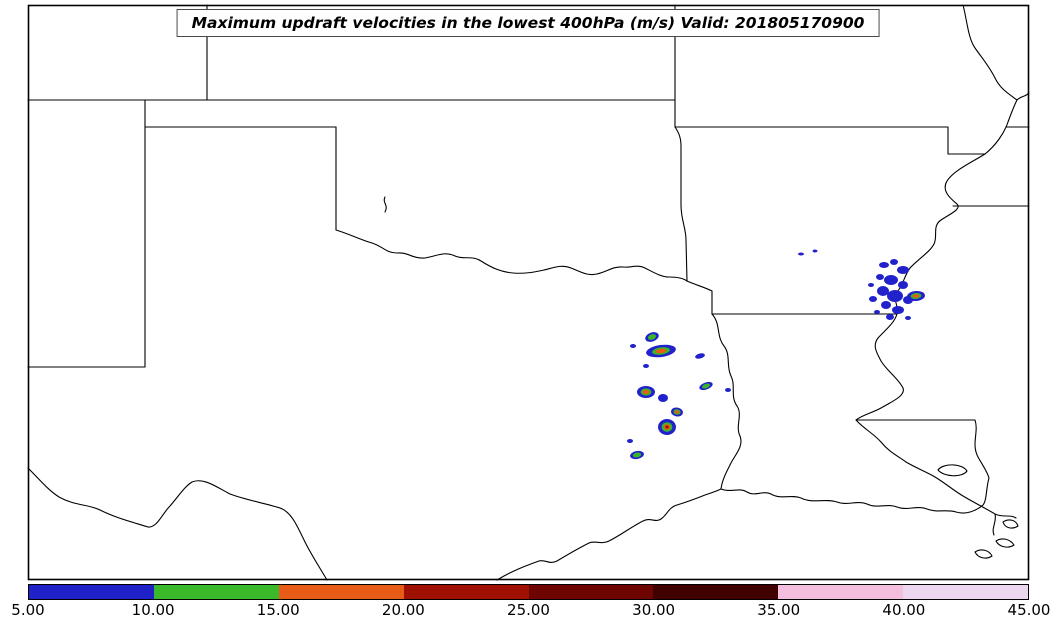  What do you see at coordinates (385, 204) in the screenshot?
I see `oklahoma-lake-squiggle` at bounding box center [385, 204].